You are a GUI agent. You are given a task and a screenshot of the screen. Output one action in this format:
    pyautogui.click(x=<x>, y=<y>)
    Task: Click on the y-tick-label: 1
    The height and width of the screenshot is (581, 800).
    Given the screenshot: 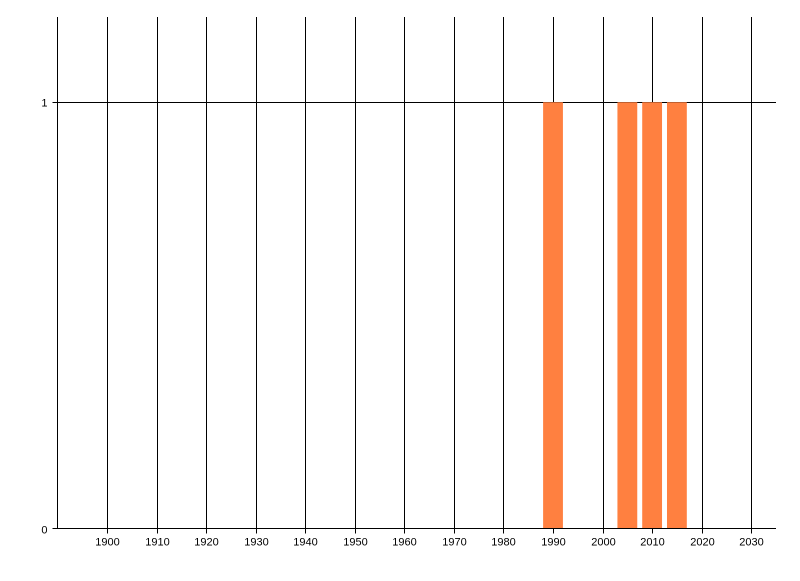 What is the action you would take?
    pyautogui.click(x=44, y=104)
    